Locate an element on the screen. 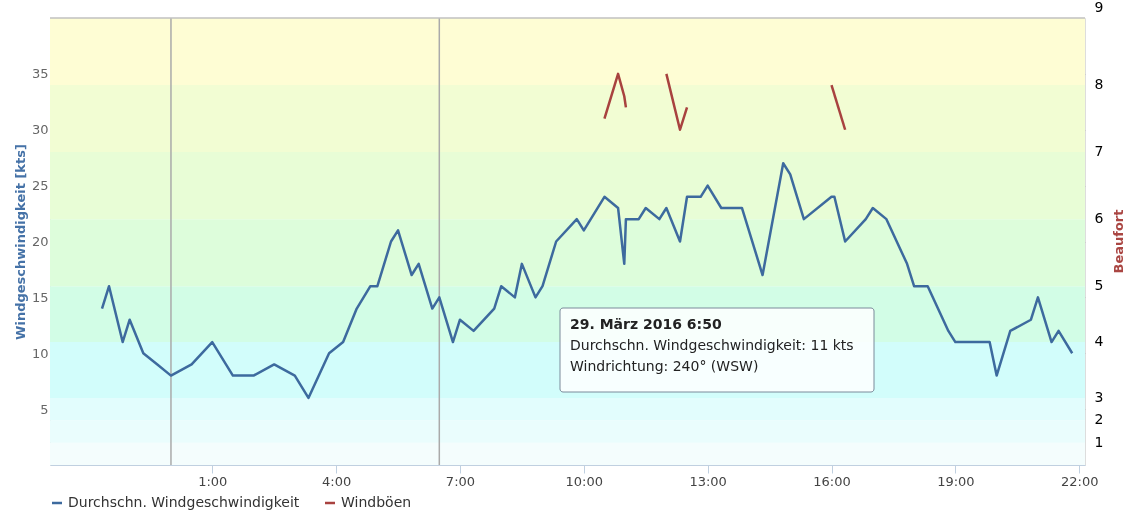 The height and width of the screenshot is (518, 1127). y-tick-label: 10 is located at coordinates (40, 353).